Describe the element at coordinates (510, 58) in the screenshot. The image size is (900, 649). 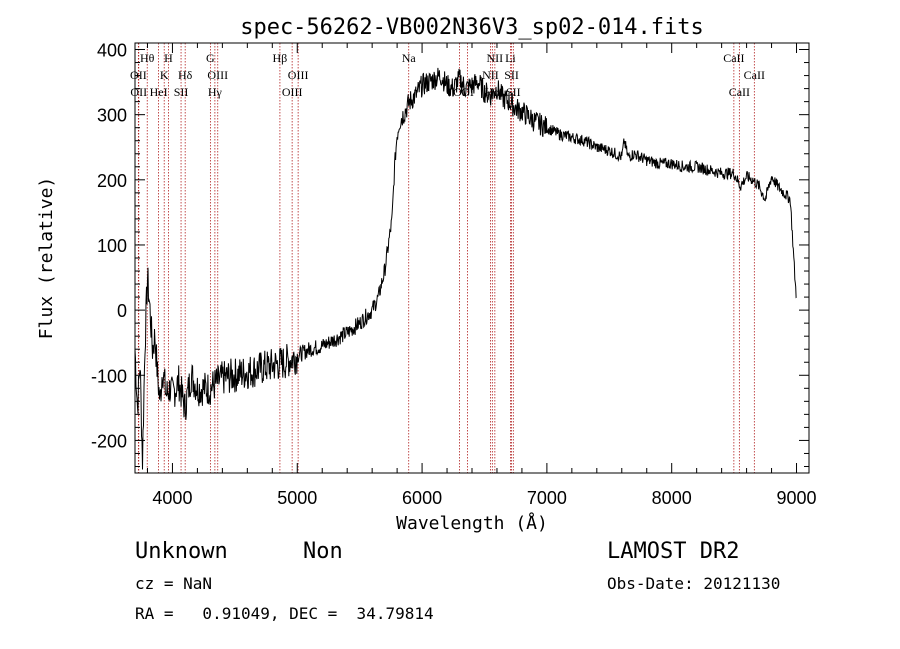
I see `line-label-li: Li` at that location.